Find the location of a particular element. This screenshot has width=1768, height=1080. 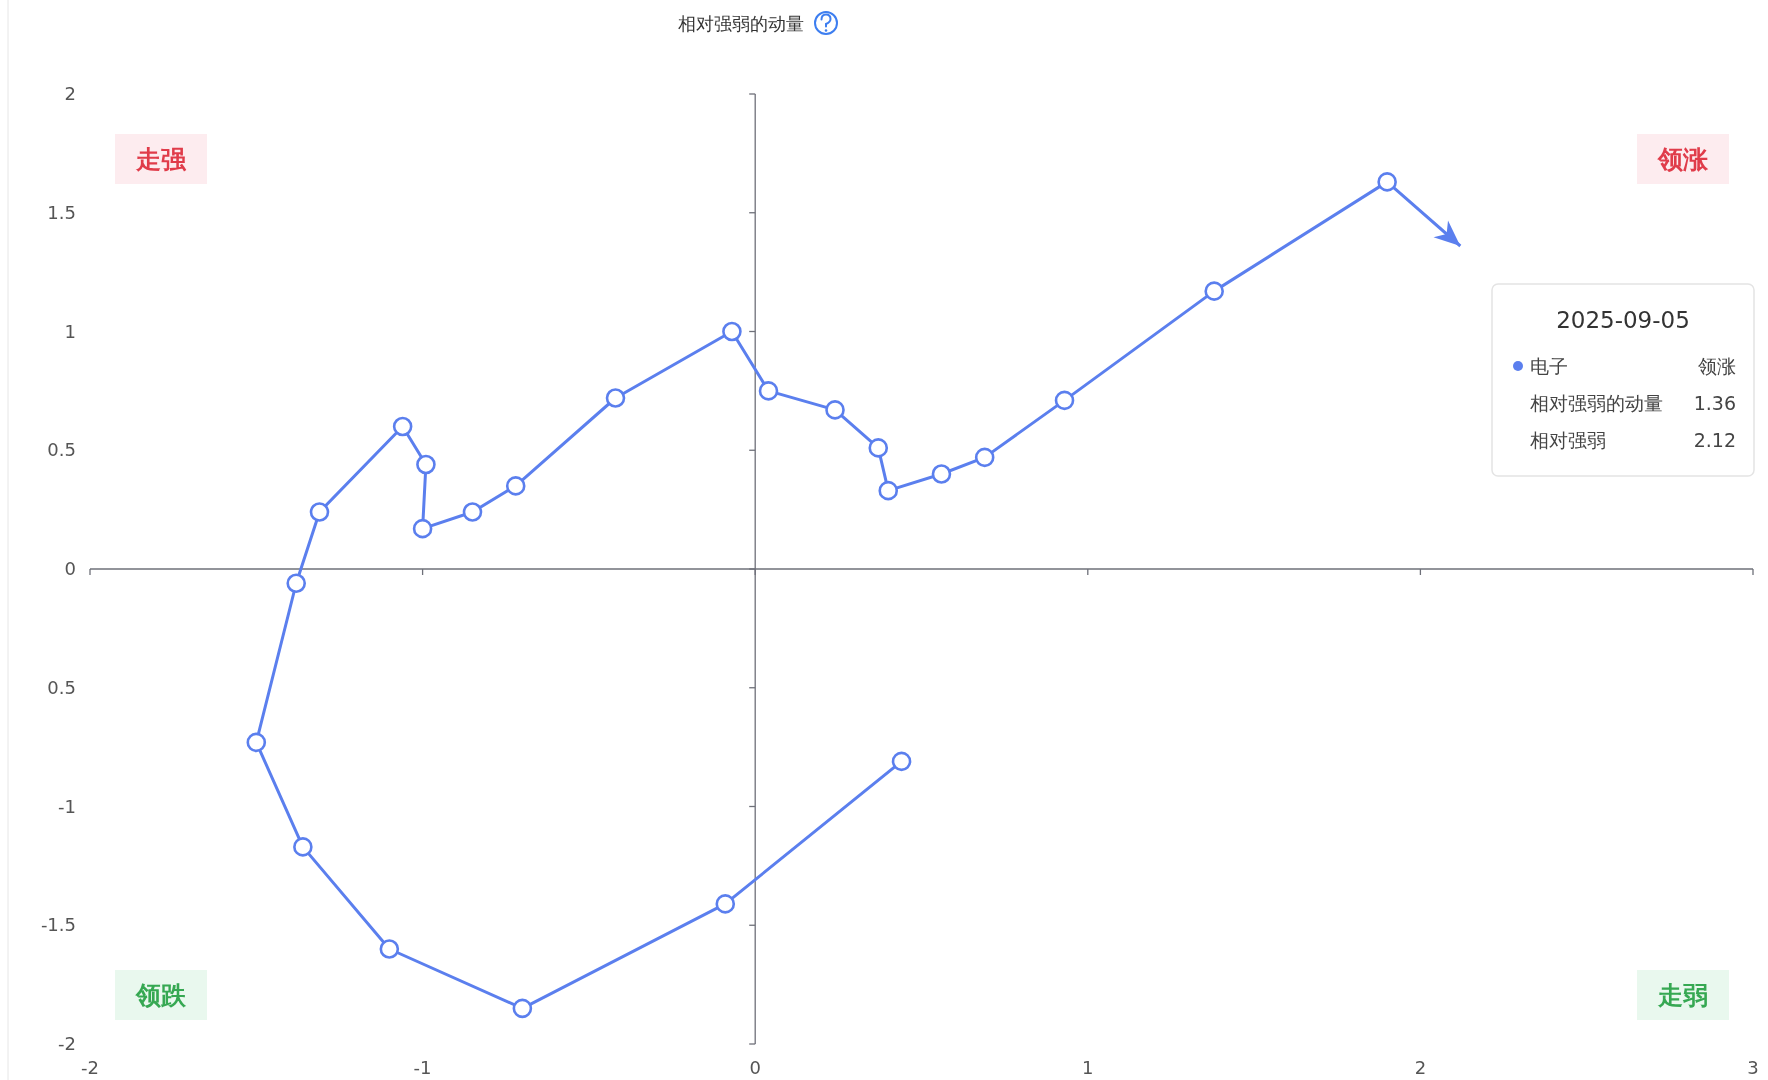

annotation: 2025-09-05 is located at coordinates (1623, 320).